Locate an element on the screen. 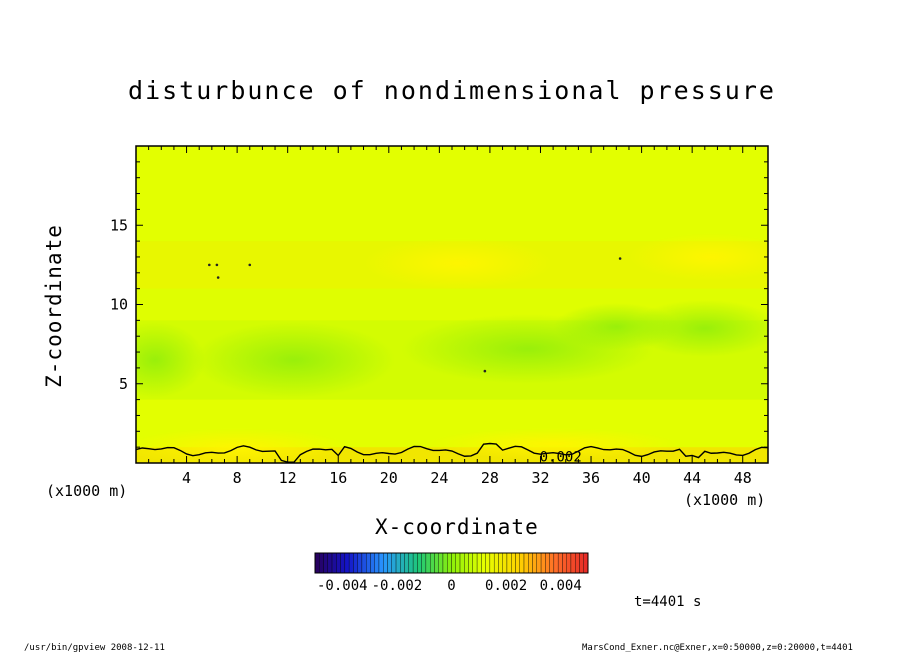 This screenshot has height=654, width=904. field-band is located at coordinates (452, 194).